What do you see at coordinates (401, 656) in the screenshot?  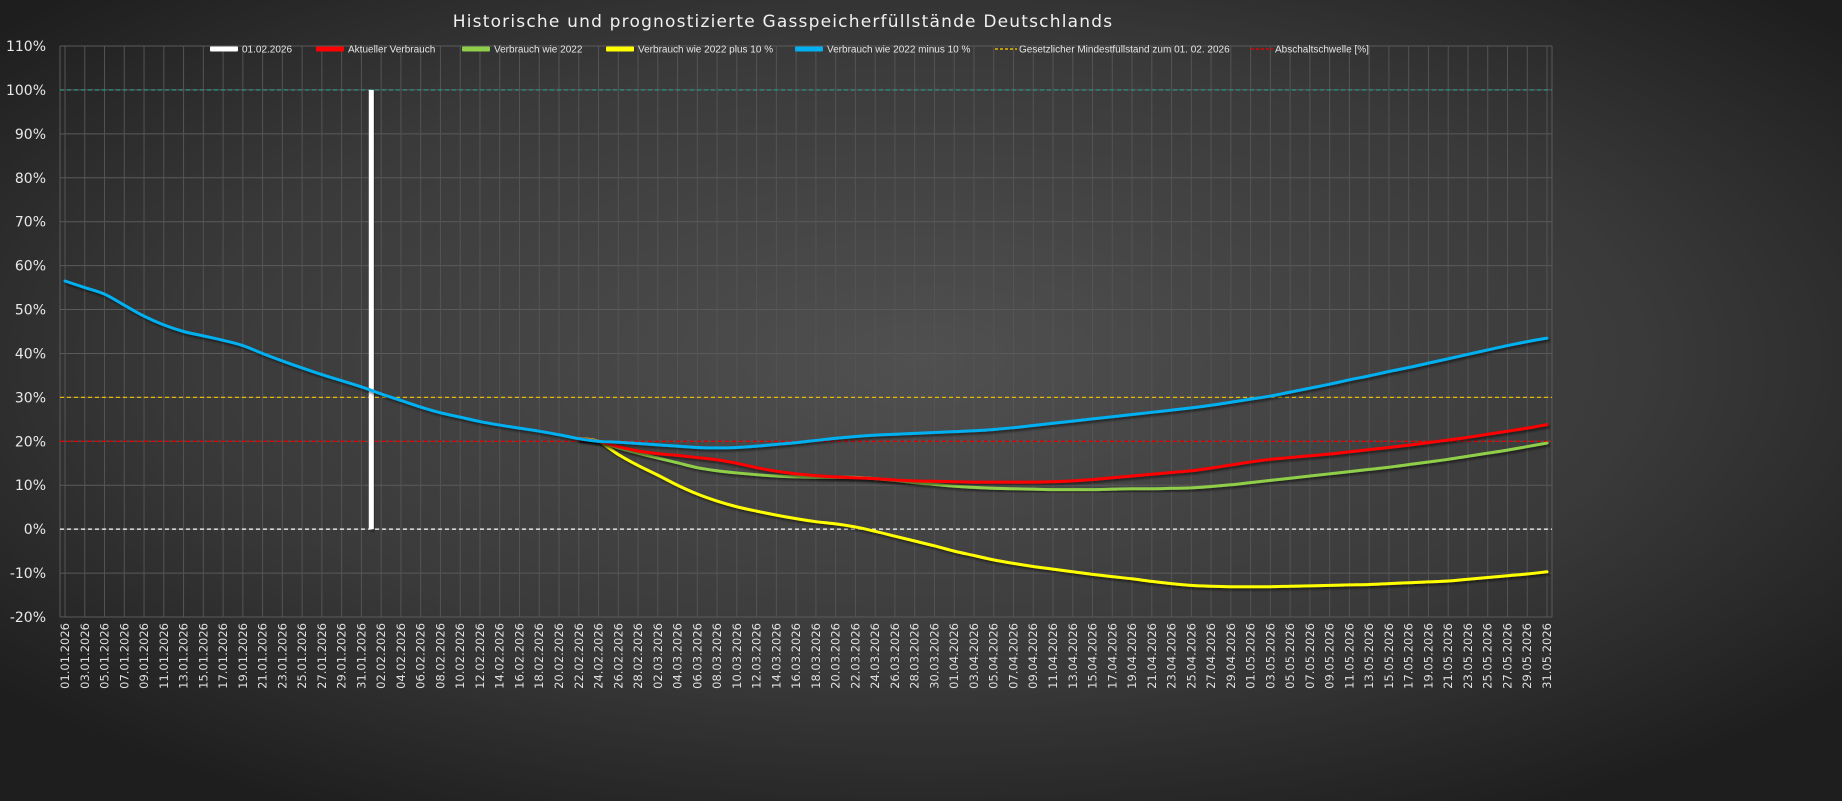 I see `x-tick-label: 04.02.2026` at bounding box center [401, 656].